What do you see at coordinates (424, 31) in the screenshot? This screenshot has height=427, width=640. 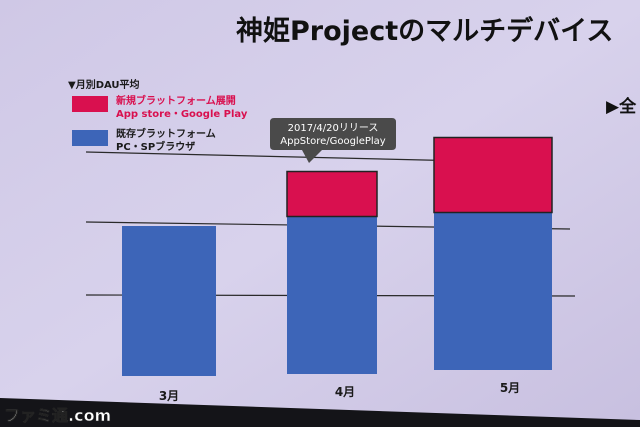 I see `slide-title: 神姫Projectのマルチデバイス` at bounding box center [424, 31].